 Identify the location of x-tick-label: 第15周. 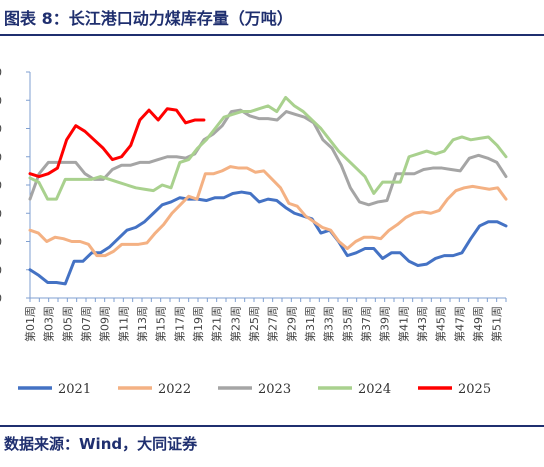
(161, 324).